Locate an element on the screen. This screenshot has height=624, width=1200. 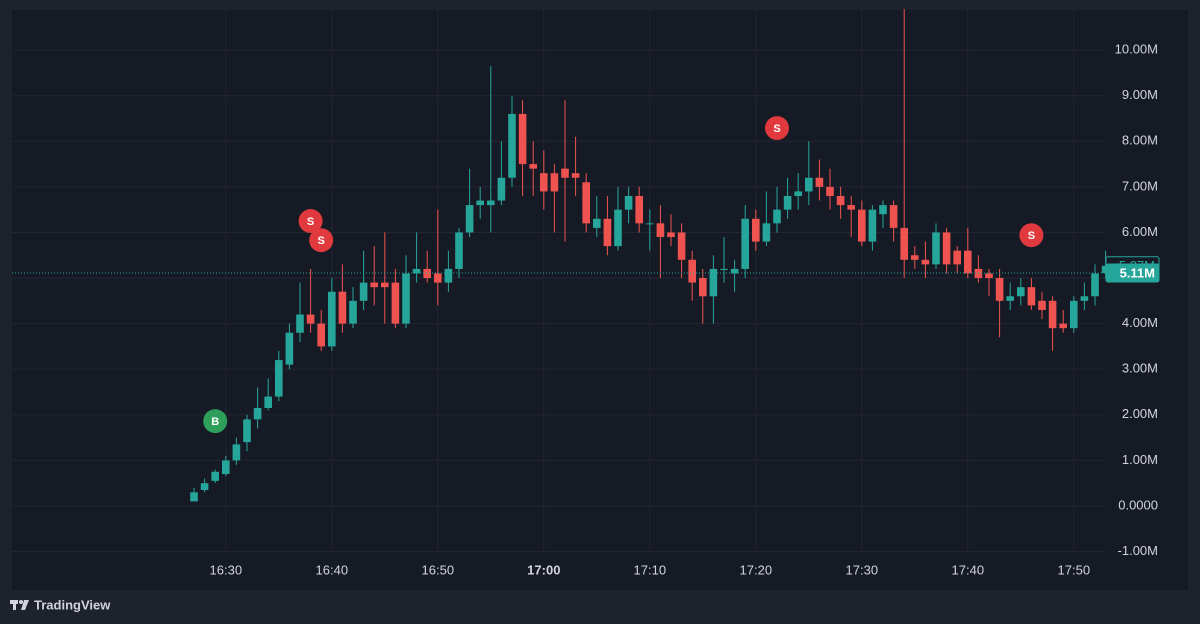
y-tick-label: 8.00M is located at coordinates (1140, 140).